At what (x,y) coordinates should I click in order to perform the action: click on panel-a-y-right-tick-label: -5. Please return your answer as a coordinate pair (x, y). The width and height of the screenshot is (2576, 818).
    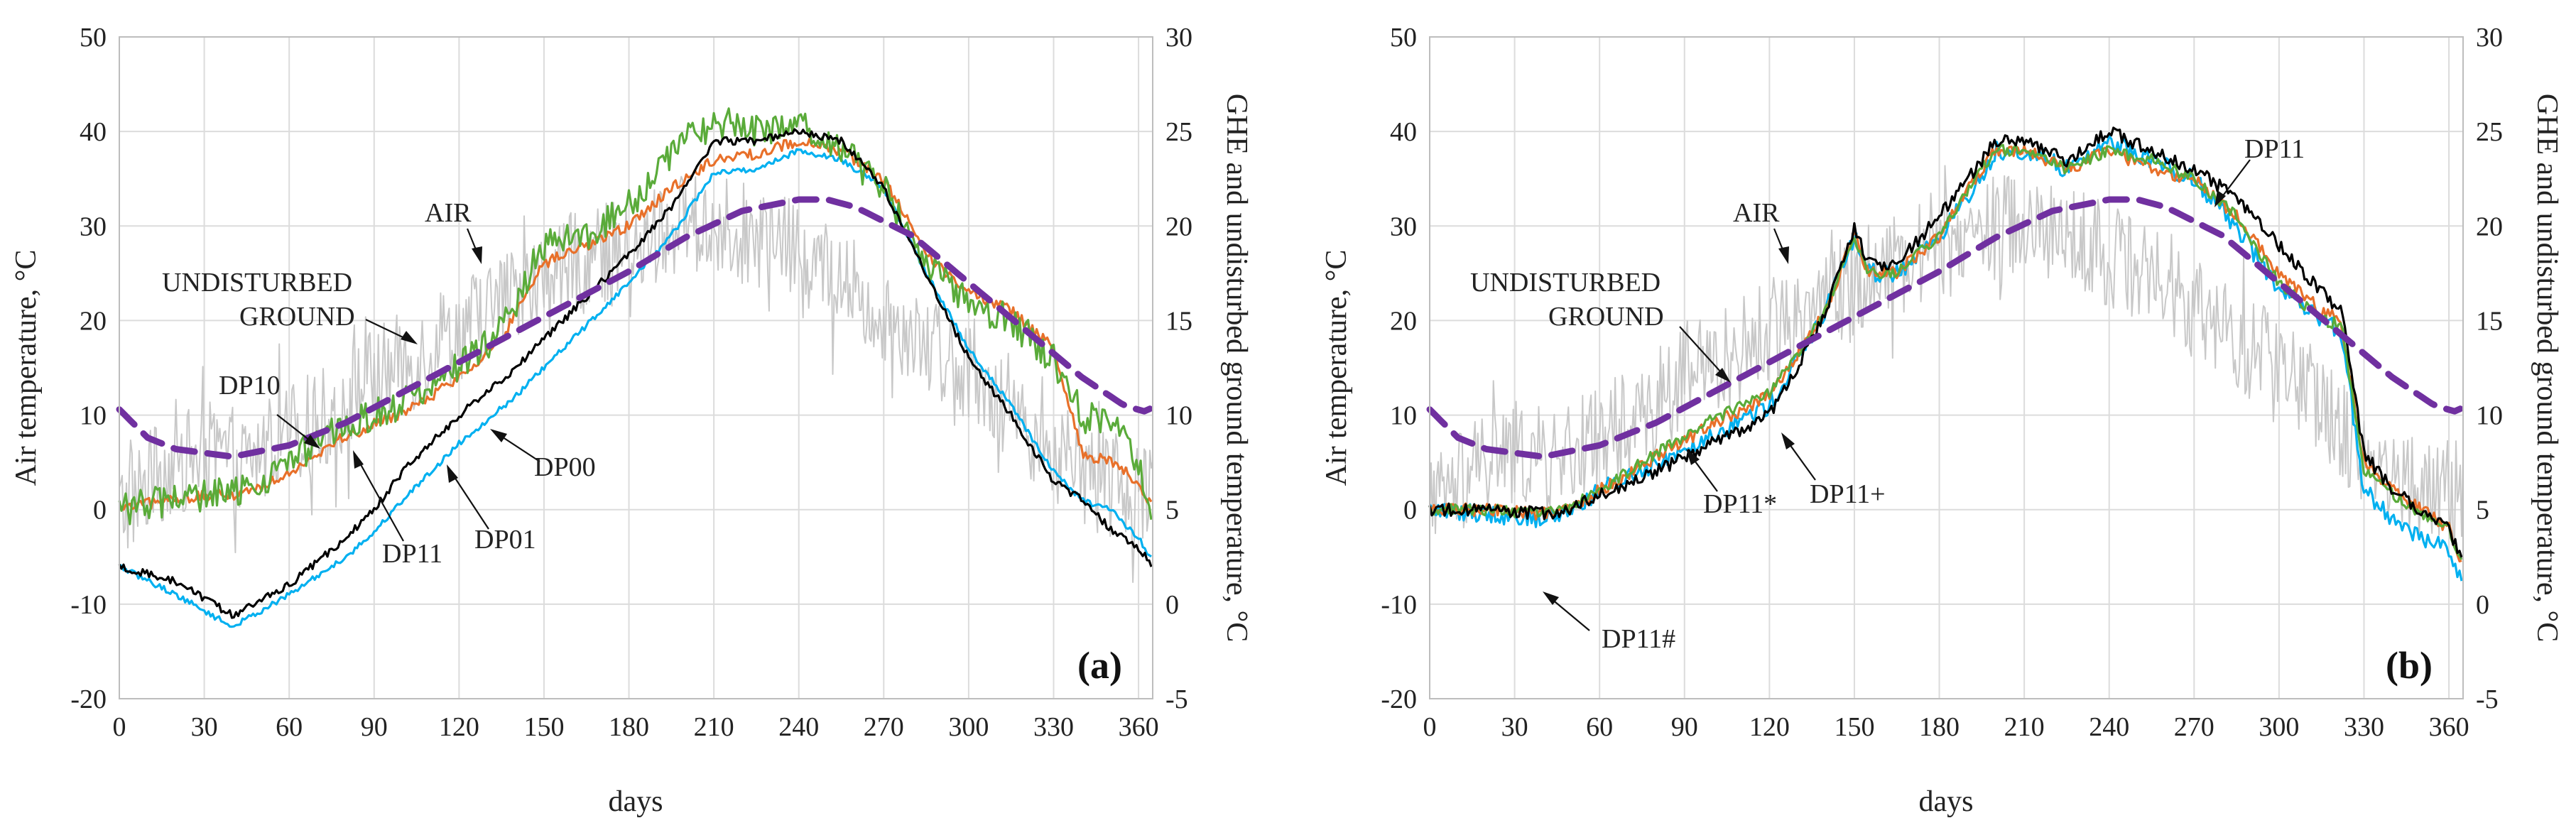
    Looking at the image, I should click on (1176, 699).